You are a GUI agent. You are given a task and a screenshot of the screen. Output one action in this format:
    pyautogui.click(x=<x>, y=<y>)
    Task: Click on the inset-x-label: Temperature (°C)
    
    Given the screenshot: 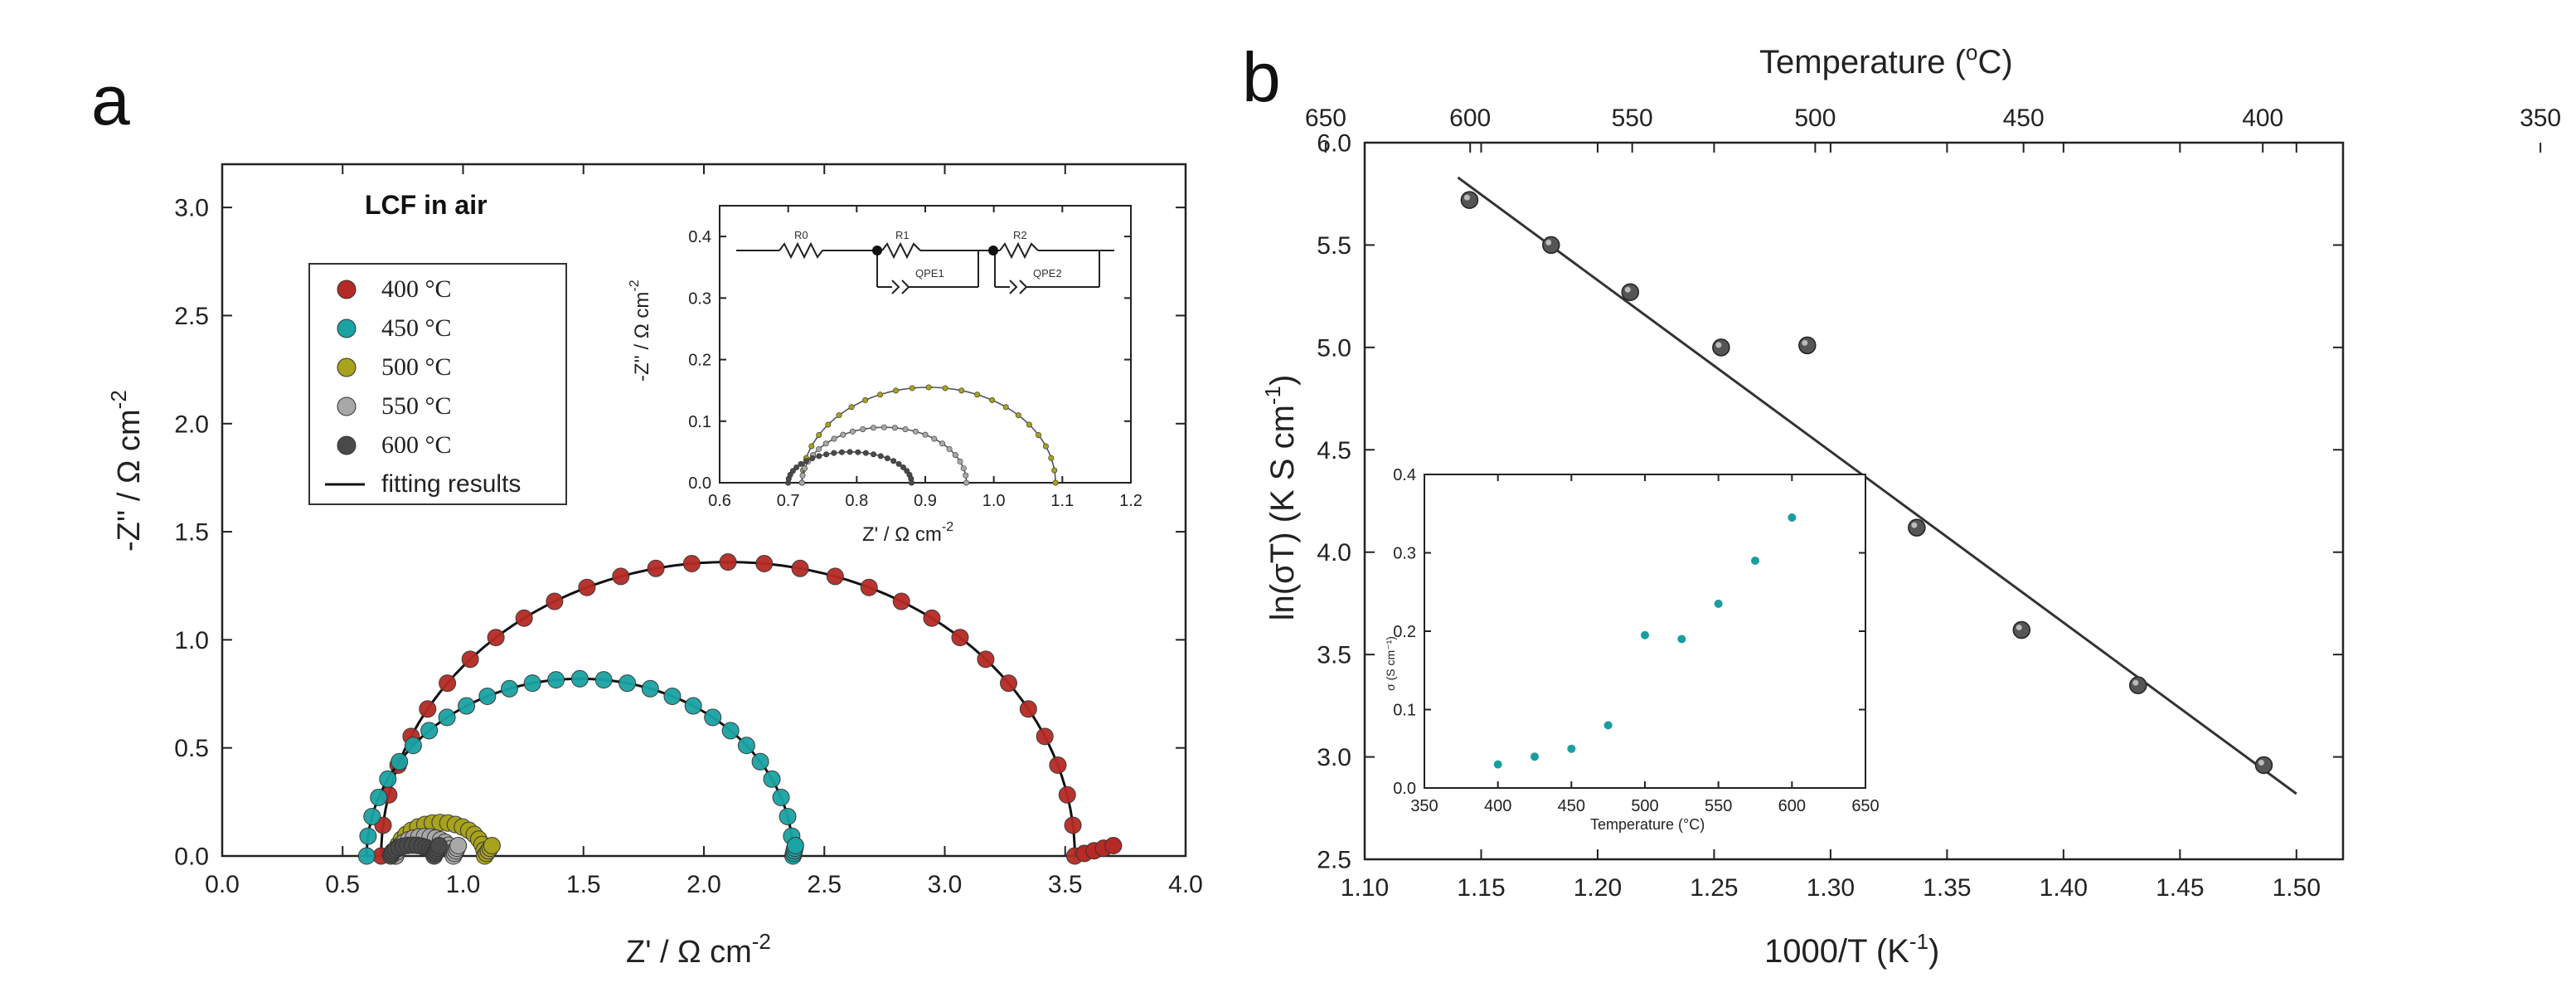 What is the action you would take?
    pyautogui.click(x=1647, y=824)
    